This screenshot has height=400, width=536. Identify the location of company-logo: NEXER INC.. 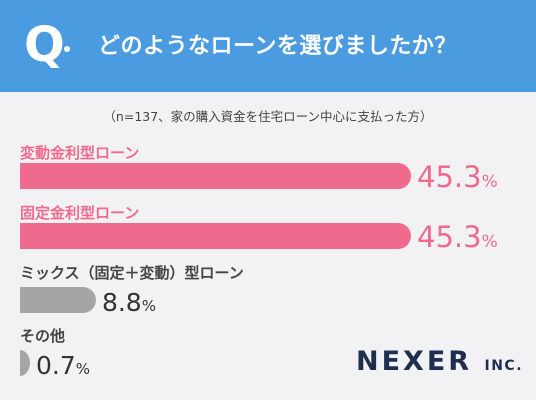
(439, 361).